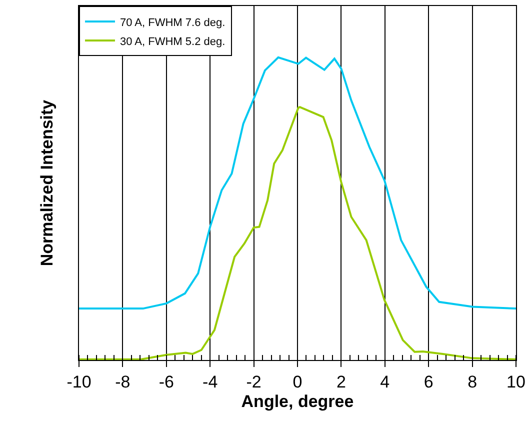 Image resolution: width=527 pixels, height=423 pixels. I want to click on x-tick-label: -4, so click(210, 382).